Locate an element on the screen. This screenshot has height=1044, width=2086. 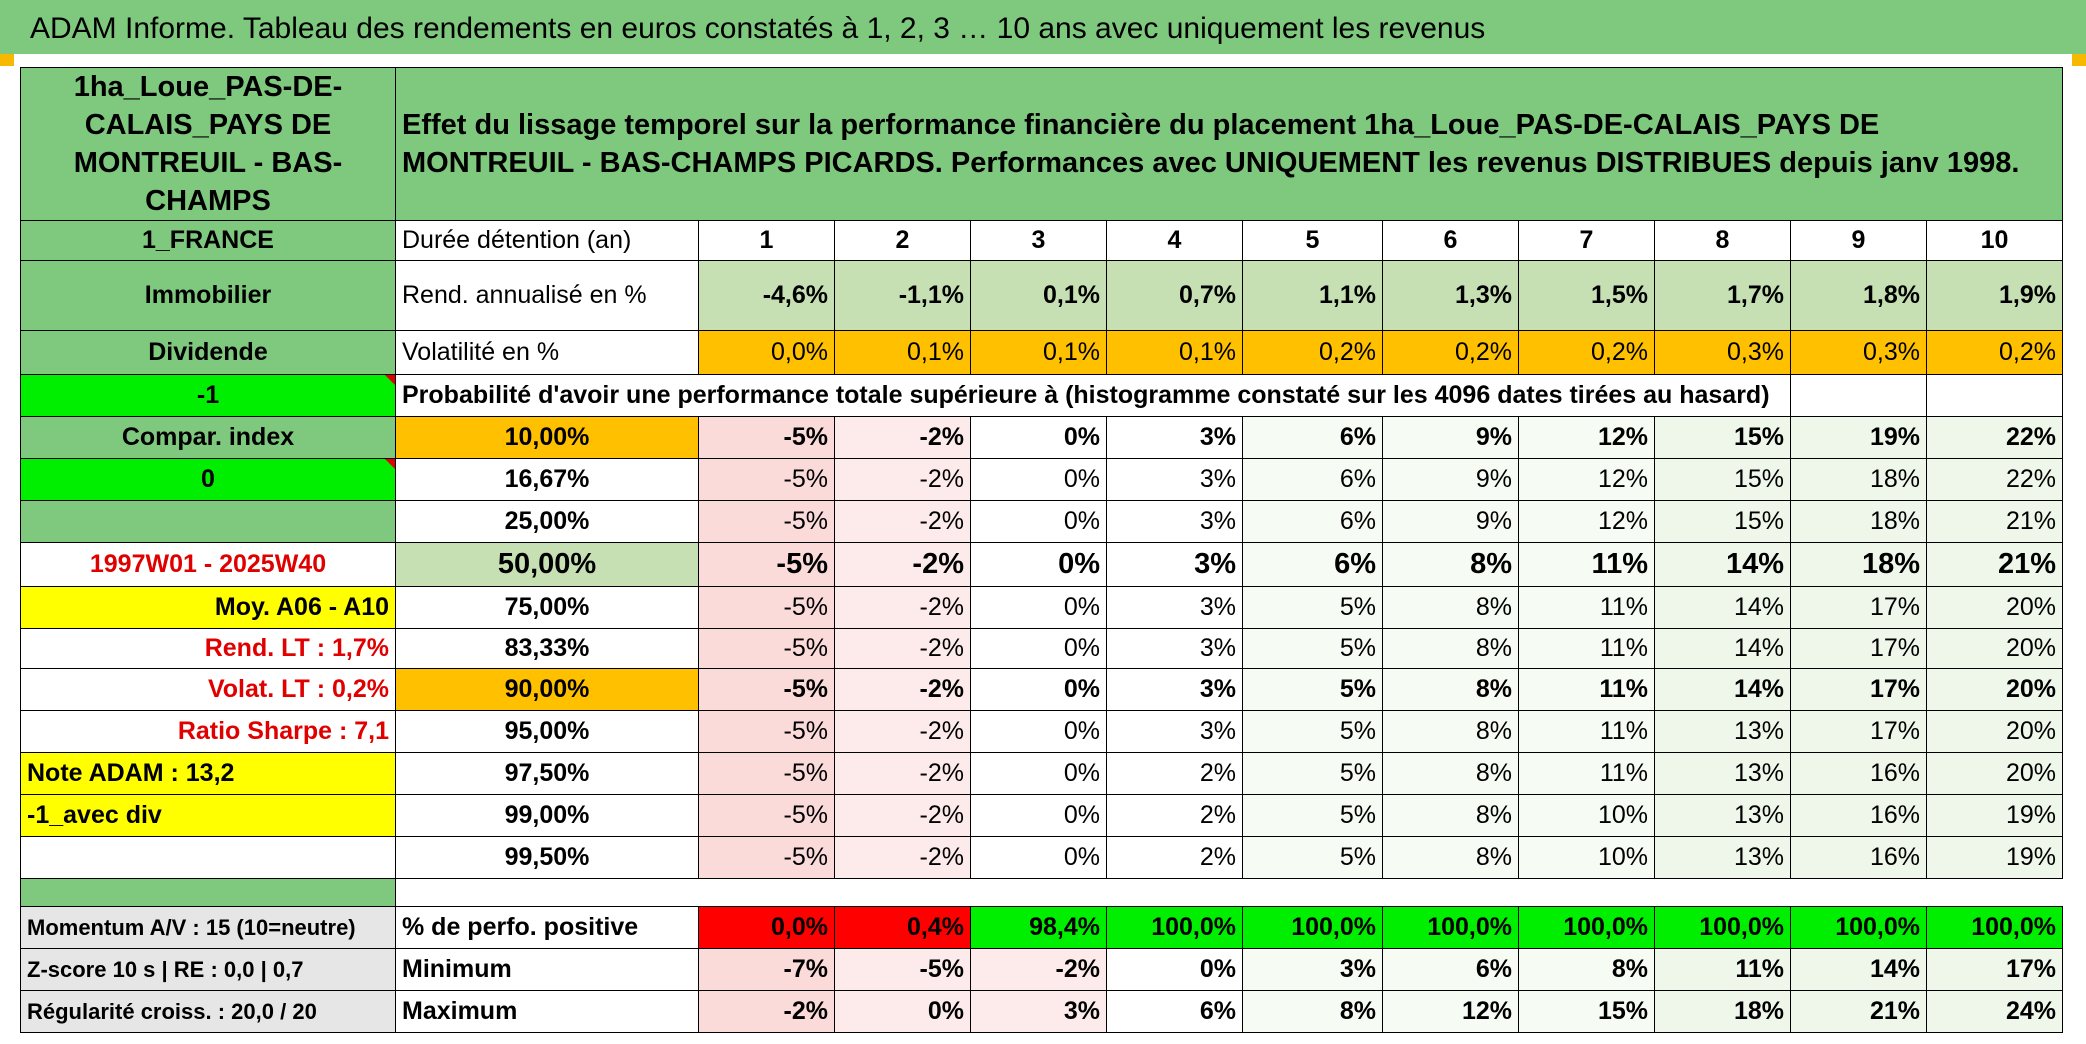
max-value: 21% is located at coordinates (1858, 1011).